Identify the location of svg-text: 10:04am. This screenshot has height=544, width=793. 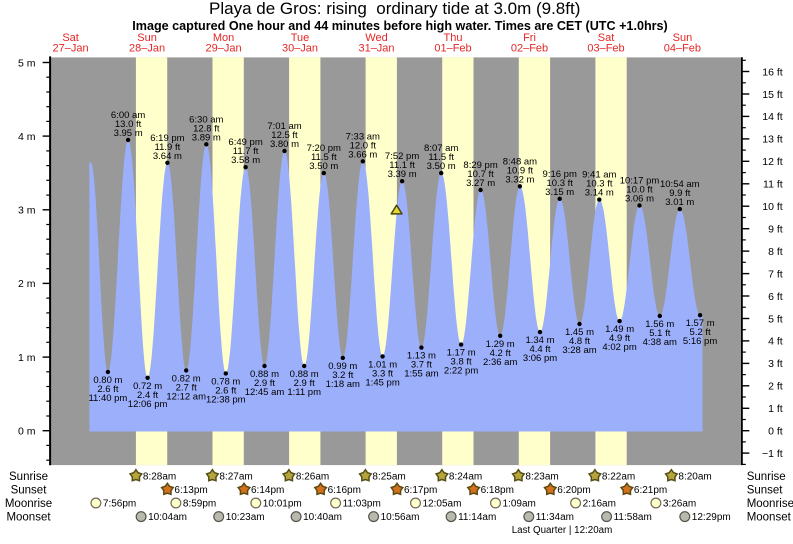
(167, 517).